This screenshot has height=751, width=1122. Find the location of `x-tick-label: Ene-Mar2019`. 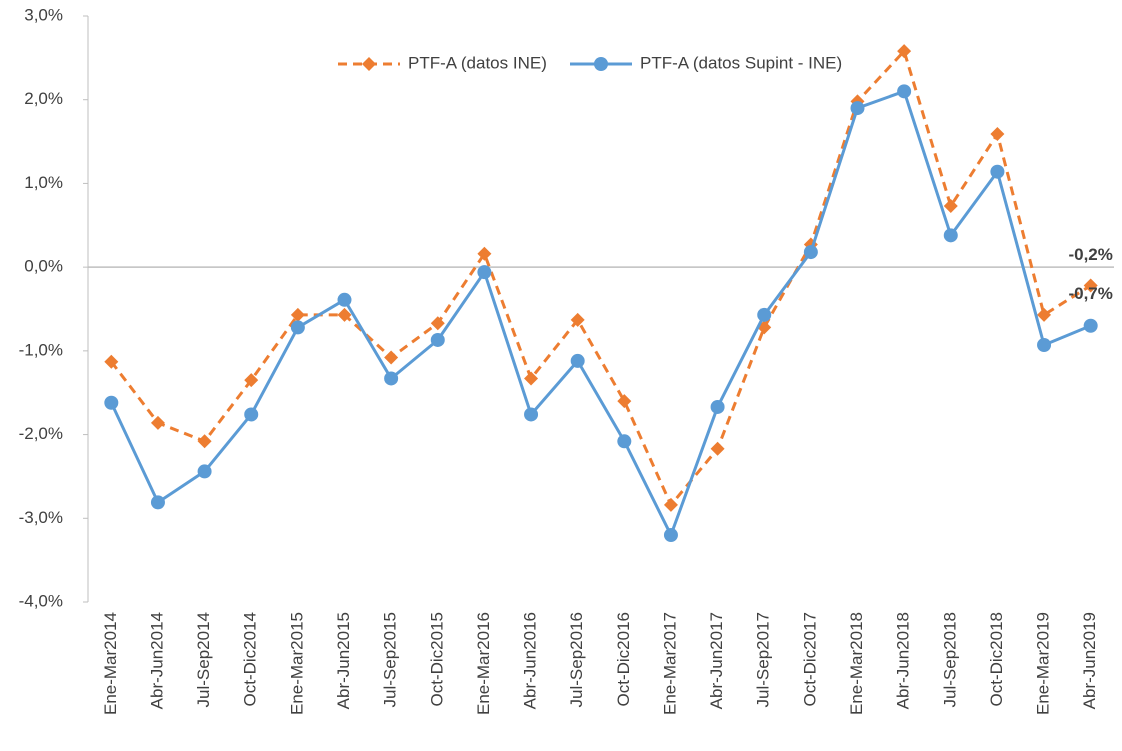

x-tick-label: Ene-Mar2019 is located at coordinates (1043, 663).